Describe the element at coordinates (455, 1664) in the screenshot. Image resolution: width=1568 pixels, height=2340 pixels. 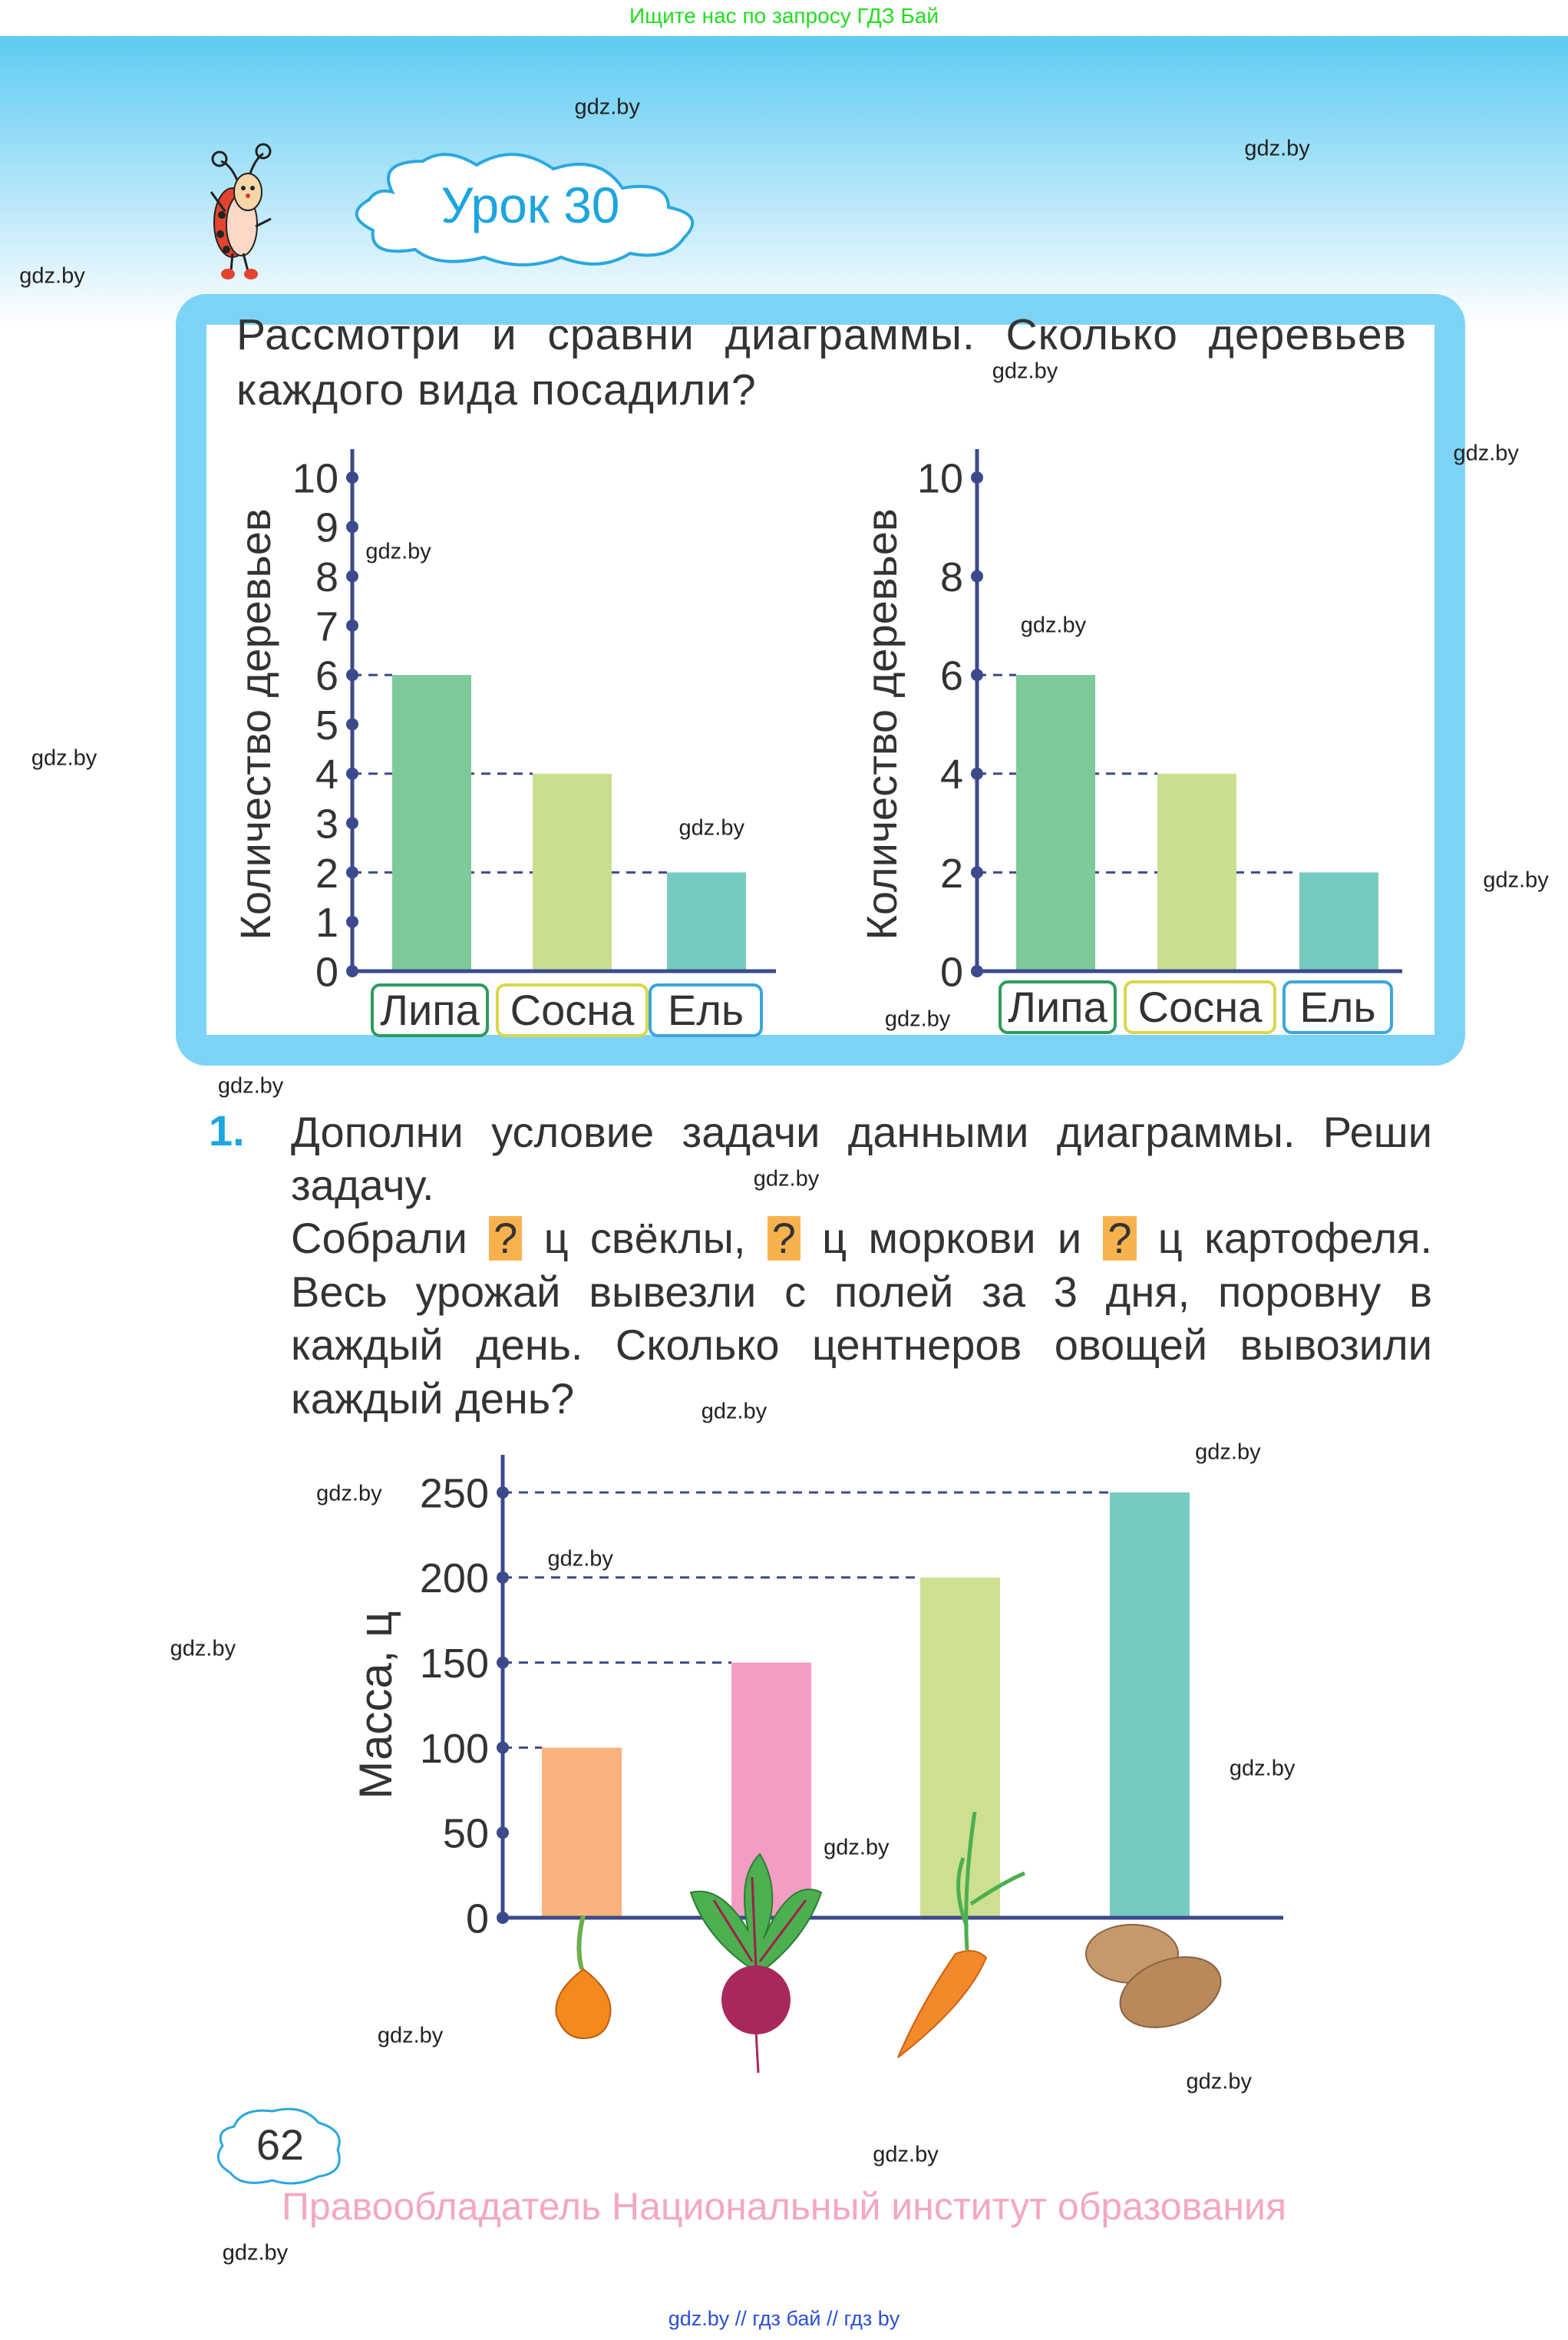
I see `y-tick-label: 150` at that location.